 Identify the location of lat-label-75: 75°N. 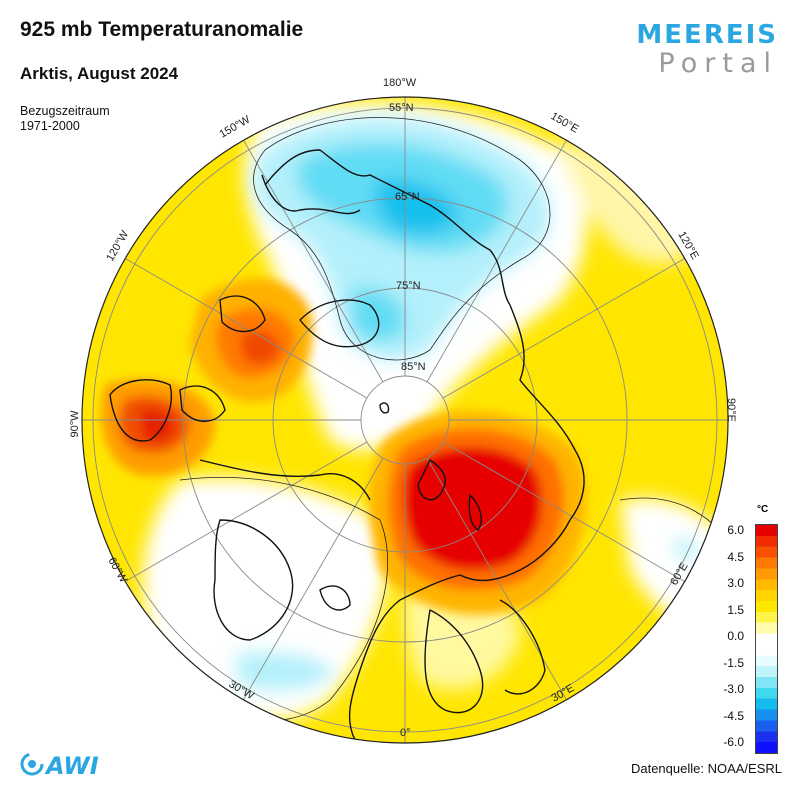
(408, 286).